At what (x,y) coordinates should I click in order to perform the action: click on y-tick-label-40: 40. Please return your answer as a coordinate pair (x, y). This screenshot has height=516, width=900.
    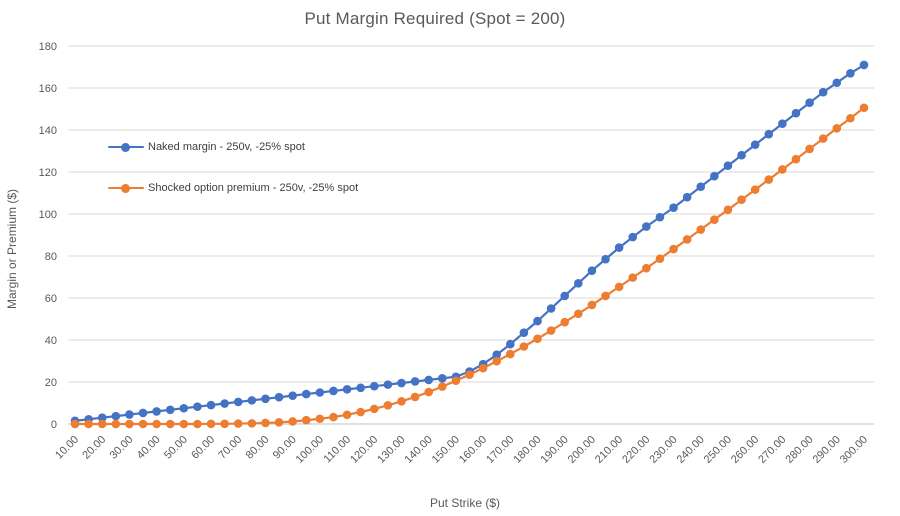
    Looking at the image, I should click on (51, 341).